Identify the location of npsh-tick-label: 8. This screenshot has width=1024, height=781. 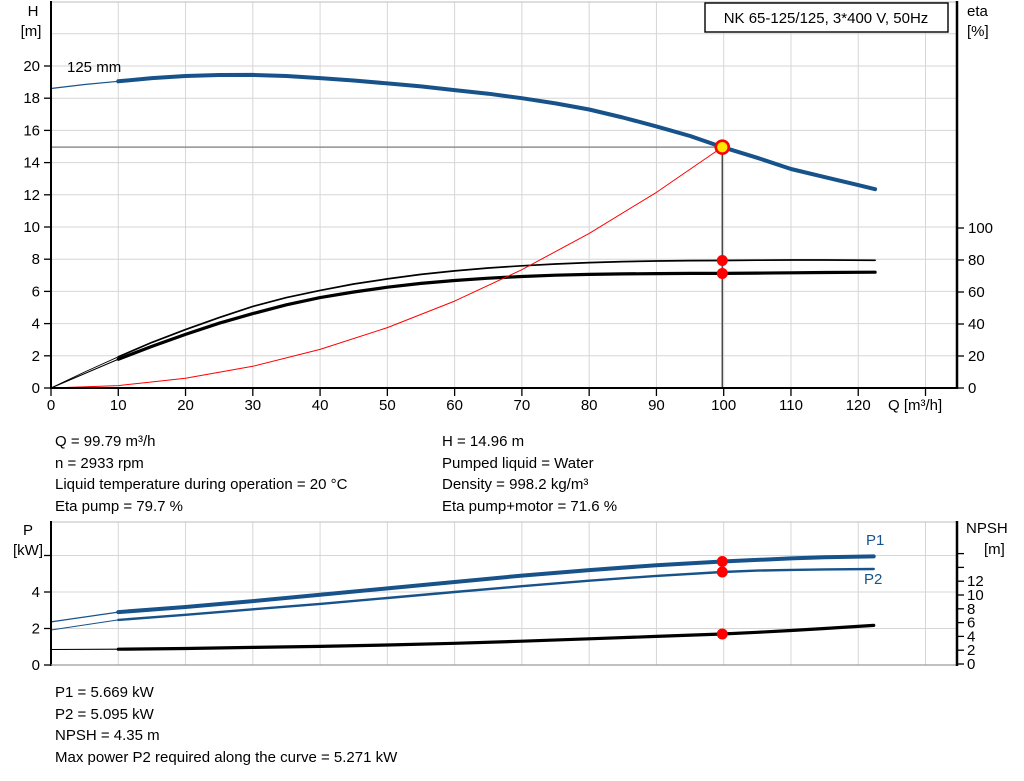
(971, 609).